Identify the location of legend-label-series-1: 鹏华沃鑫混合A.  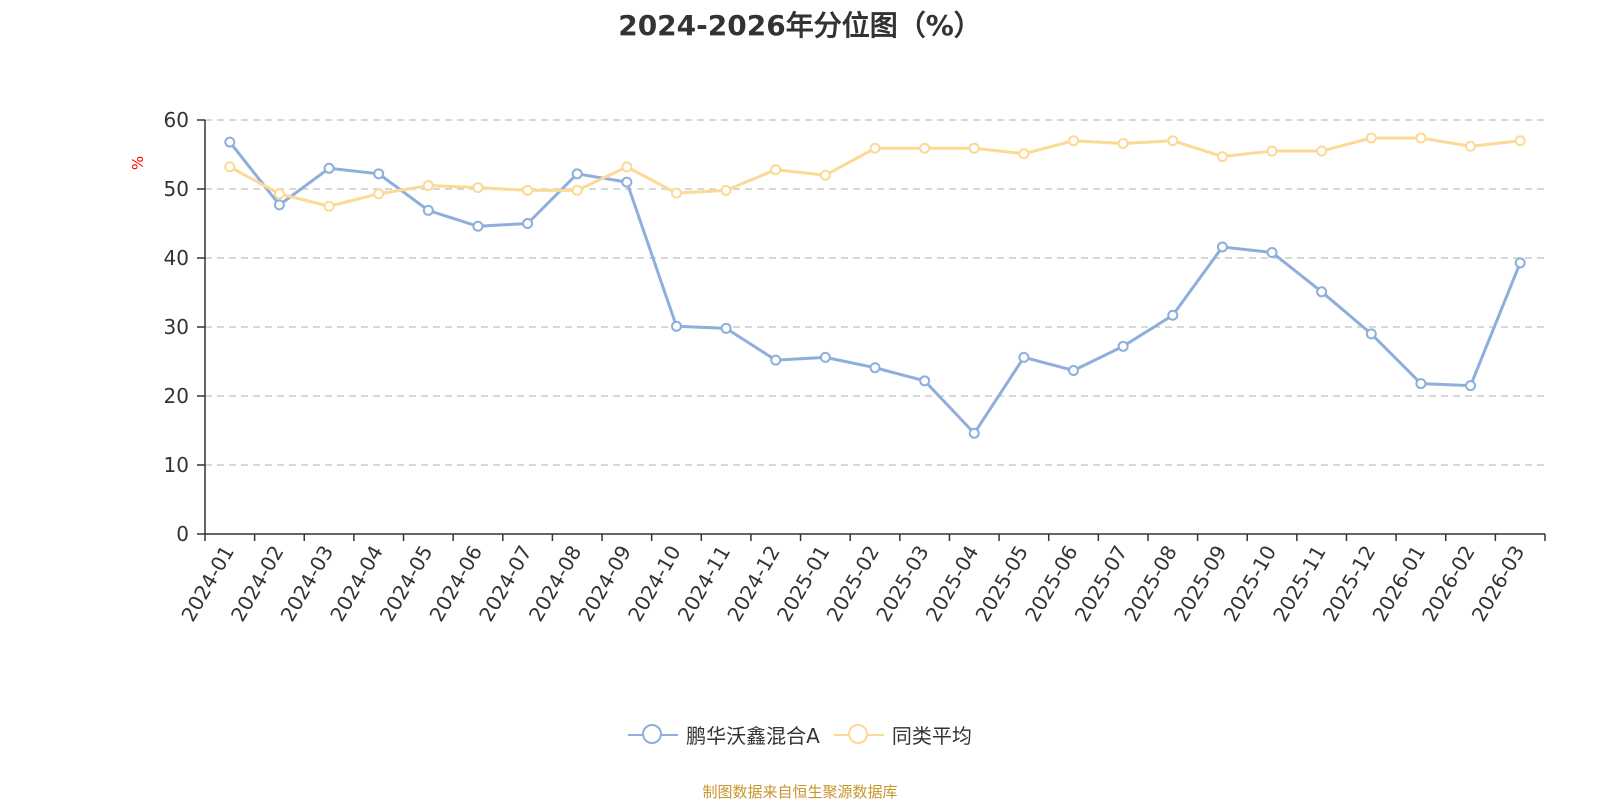
(753, 736).